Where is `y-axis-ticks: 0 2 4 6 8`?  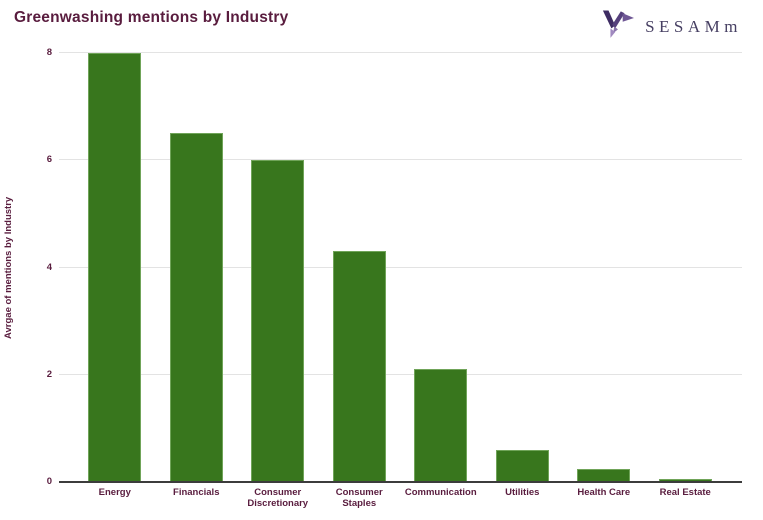 y-axis-ticks: 0 2 4 6 8 is located at coordinates (39, 267).